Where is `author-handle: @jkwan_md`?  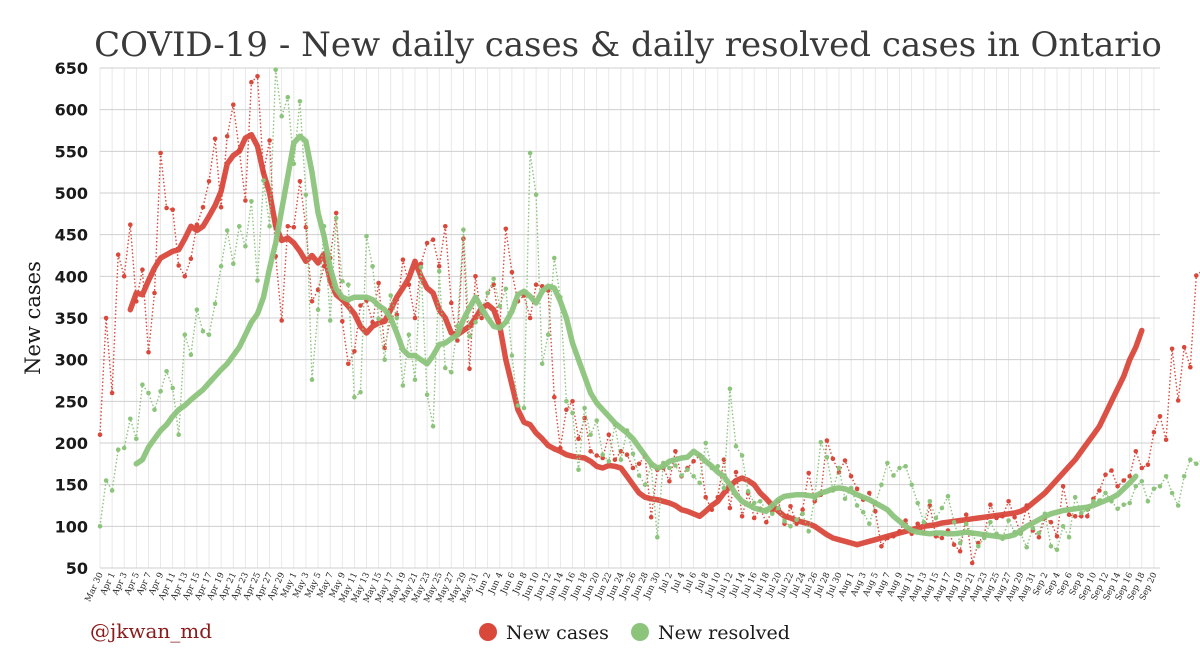 author-handle: @jkwan_md is located at coordinates (151, 631).